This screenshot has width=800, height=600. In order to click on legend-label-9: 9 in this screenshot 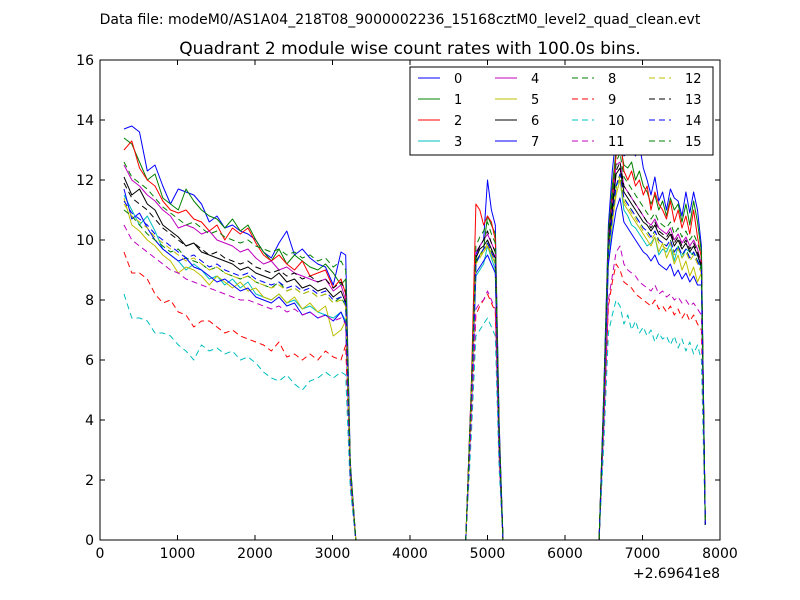, I will do `click(612, 100)`.